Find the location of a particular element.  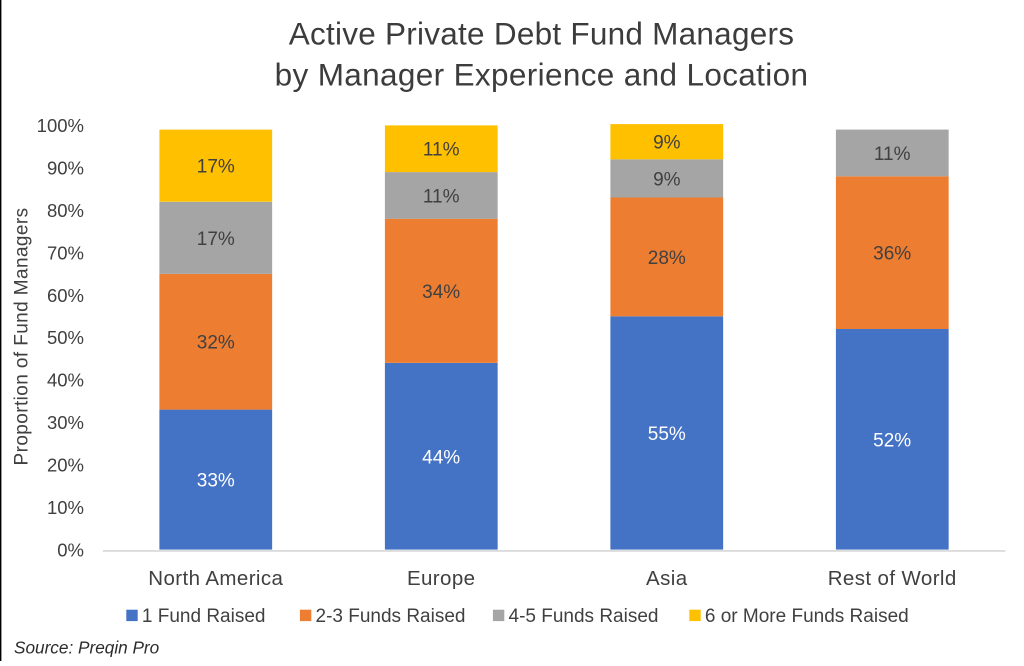

svg-text: 28% is located at coordinates (667, 258).